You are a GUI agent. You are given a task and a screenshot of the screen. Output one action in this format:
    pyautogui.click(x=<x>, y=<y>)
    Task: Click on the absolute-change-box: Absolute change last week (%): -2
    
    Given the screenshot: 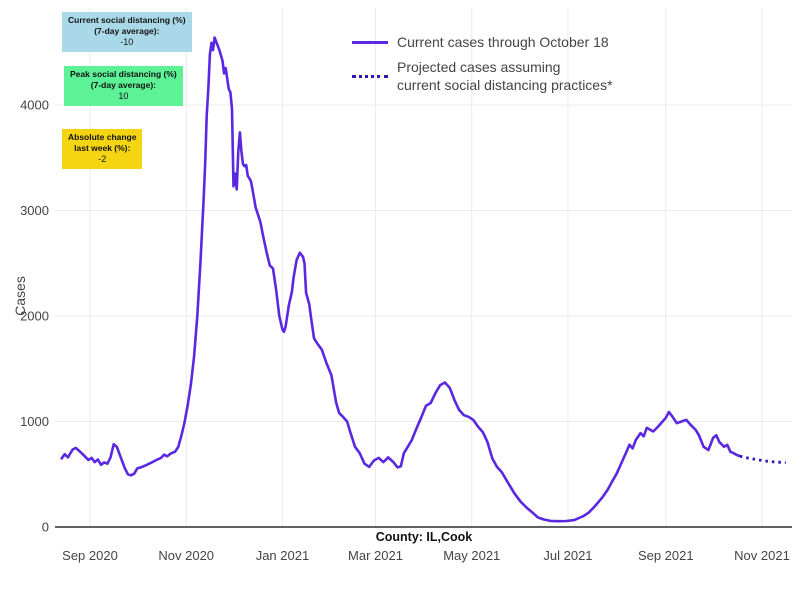 What is the action you would take?
    pyautogui.click(x=102, y=149)
    